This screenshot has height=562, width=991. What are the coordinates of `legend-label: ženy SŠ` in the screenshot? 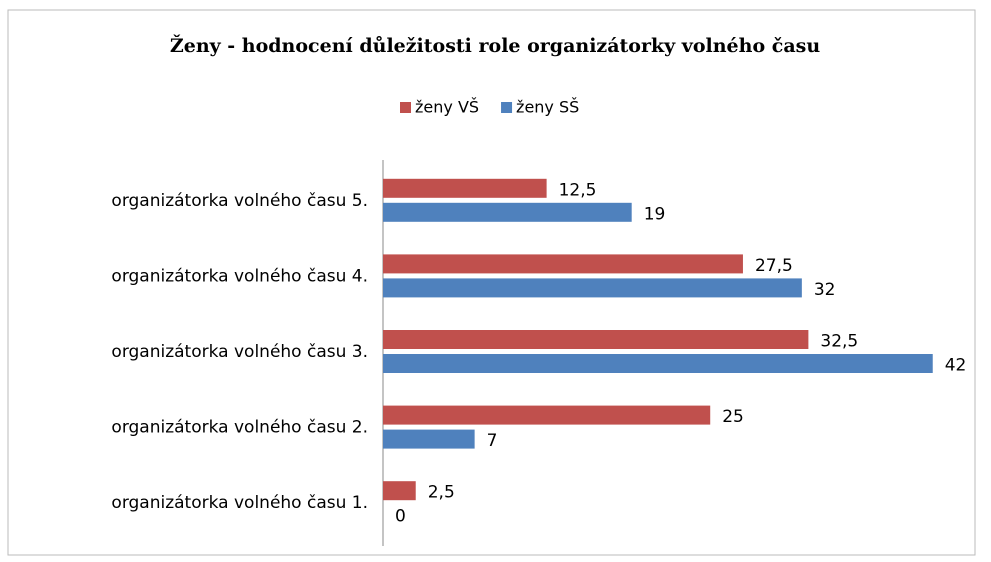 It's located at (547, 107).